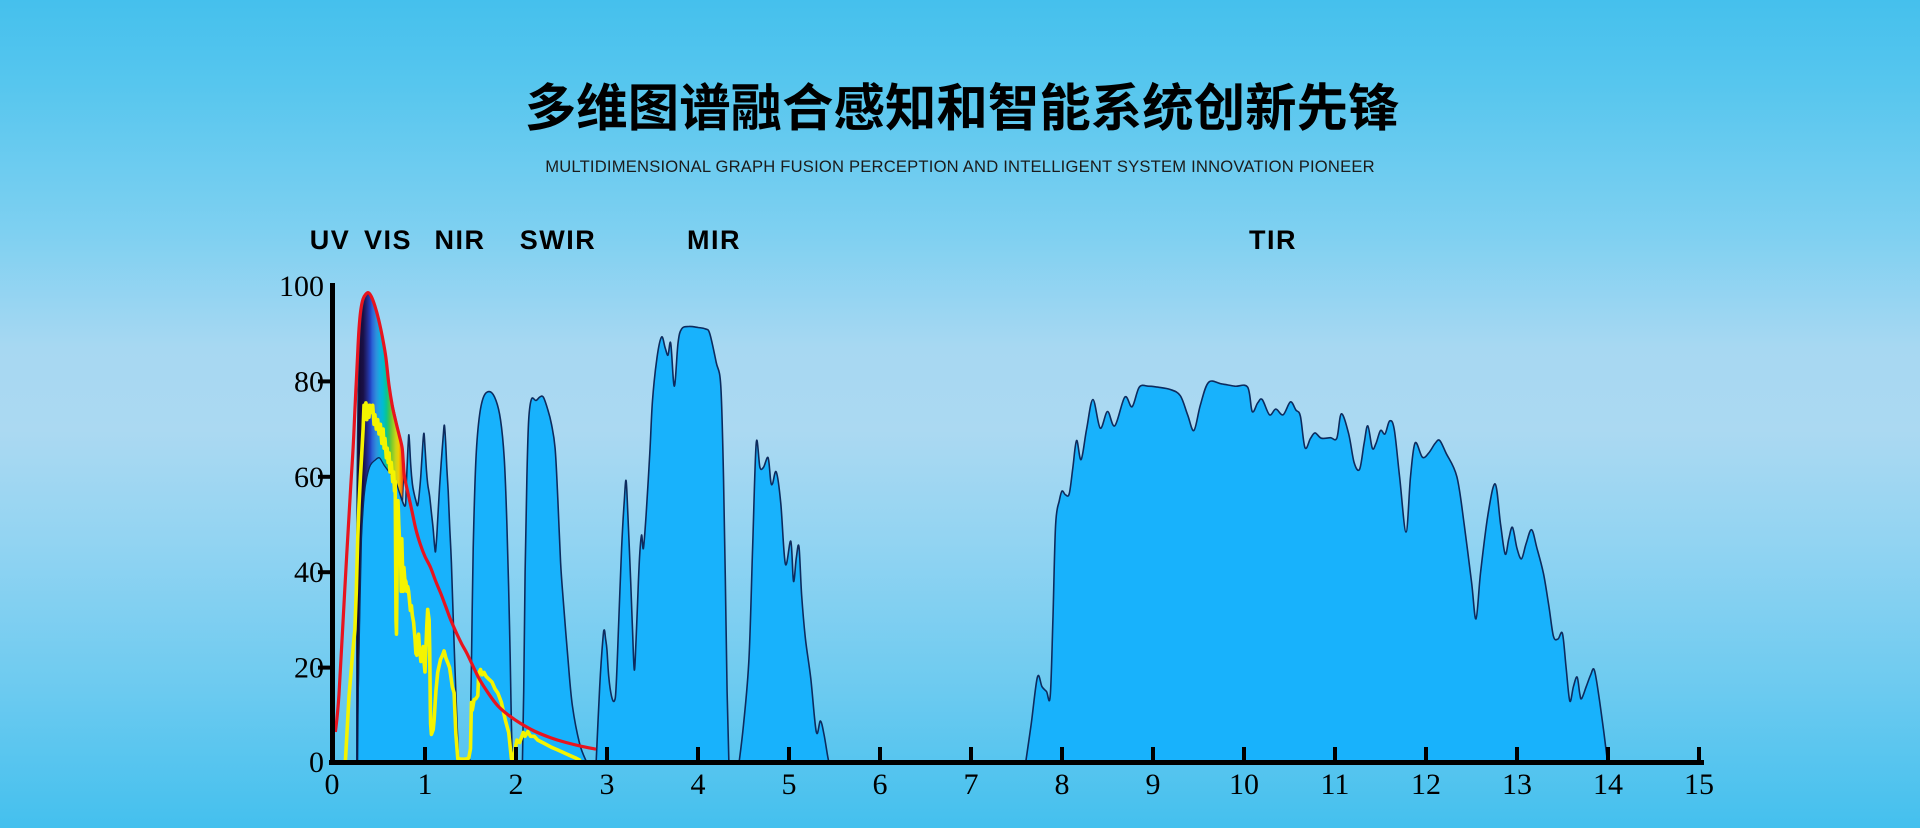  Describe the element at coordinates (880, 784) in the screenshot. I see `svg-text: 6` at that location.